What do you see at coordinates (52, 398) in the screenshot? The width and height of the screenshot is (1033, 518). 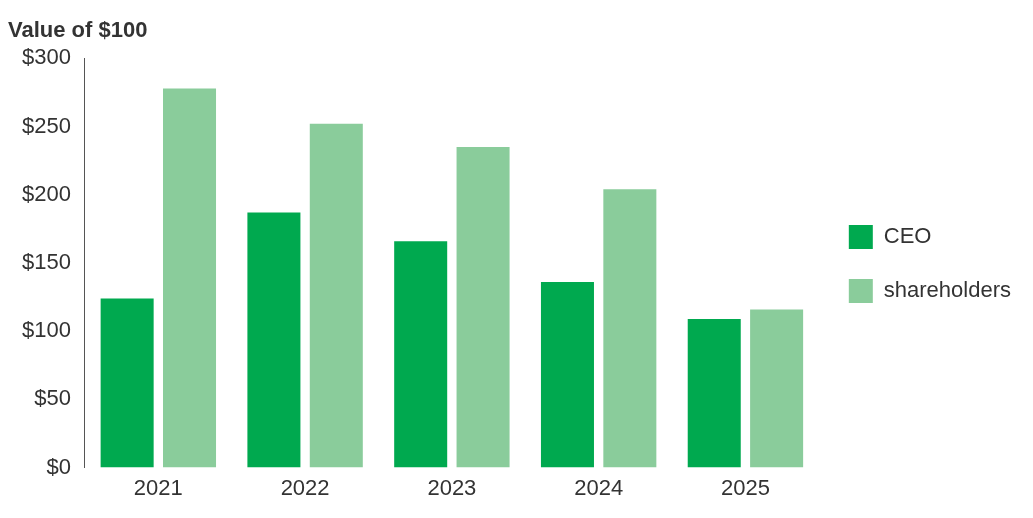 I see `y-tick-label: $50` at bounding box center [52, 398].